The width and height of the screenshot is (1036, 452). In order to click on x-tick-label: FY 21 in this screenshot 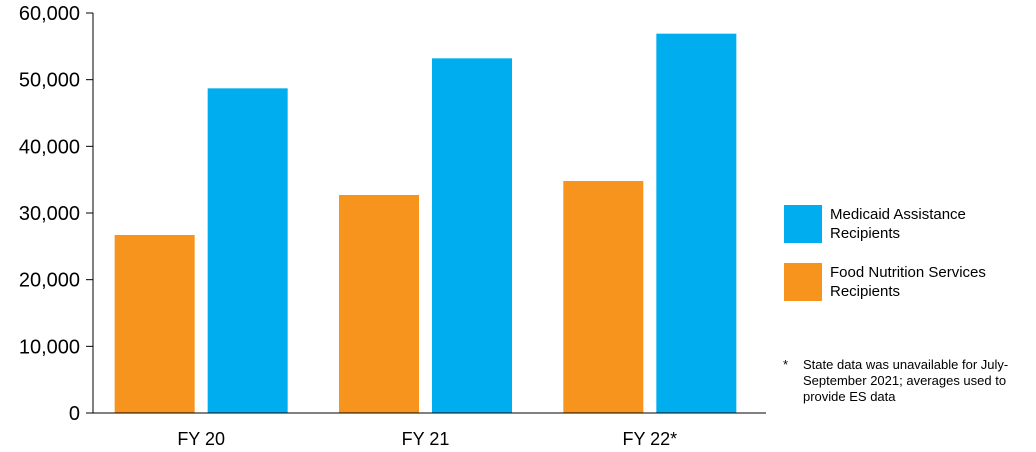, I will do `click(426, 439)`.